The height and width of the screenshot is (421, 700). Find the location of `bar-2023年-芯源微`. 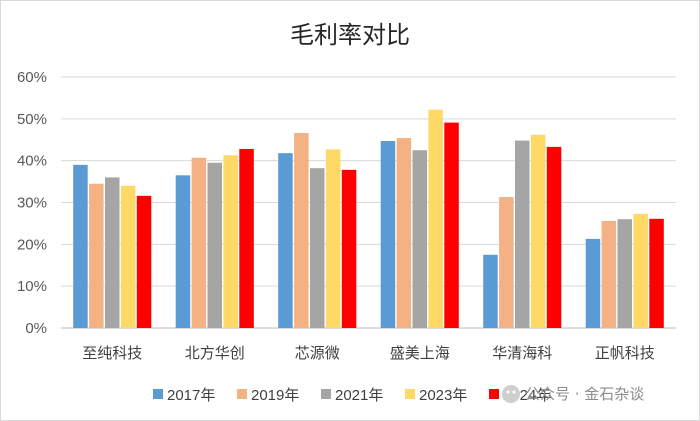

bar-2023年-芯源微 is located at coordinates (333, 238).